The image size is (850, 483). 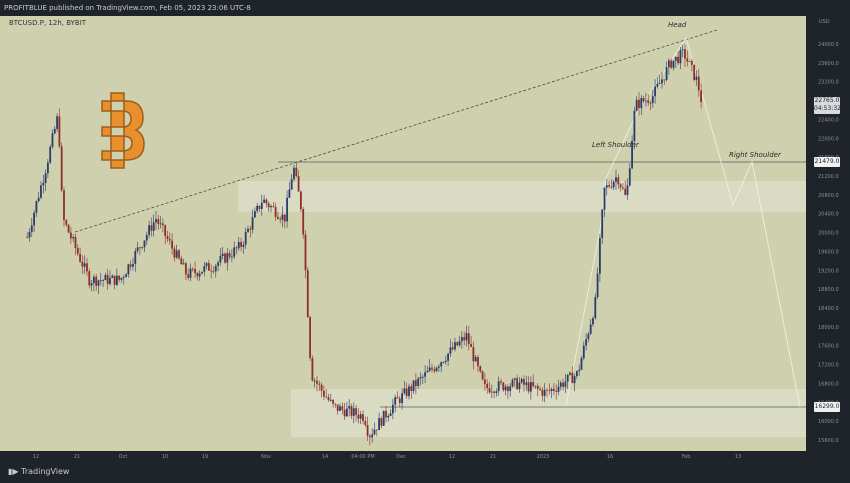 What do you see at coordinates (828, 234) in the screenshot?
I see `y-tick-label-10: 20000.0` at bounding box center [828, 234].